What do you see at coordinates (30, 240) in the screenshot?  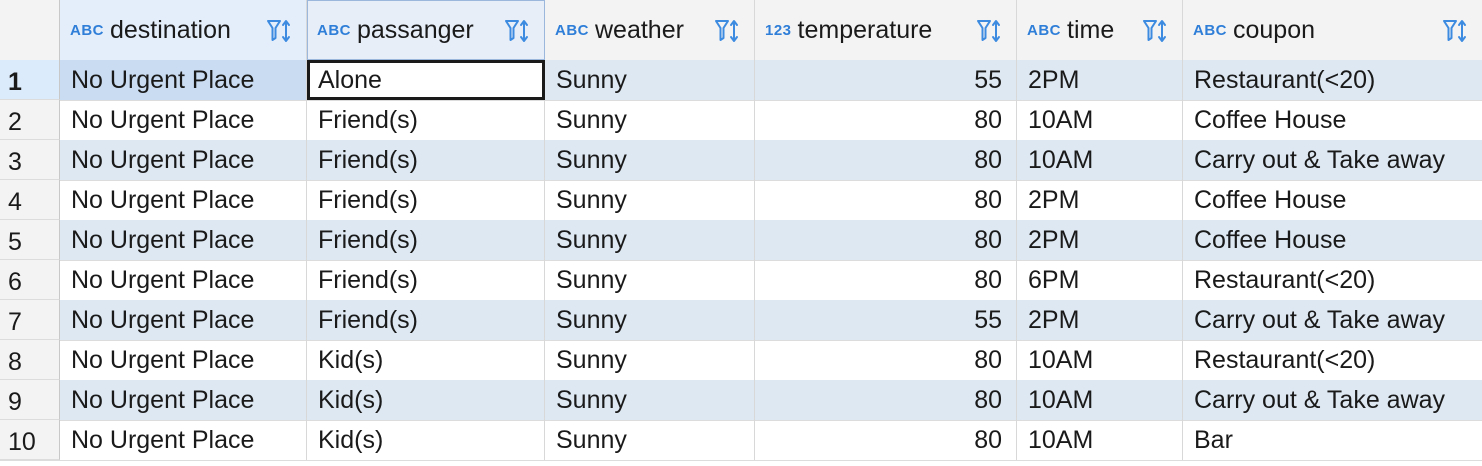 I see `row-number: 5` at bounding box center [30, 240].